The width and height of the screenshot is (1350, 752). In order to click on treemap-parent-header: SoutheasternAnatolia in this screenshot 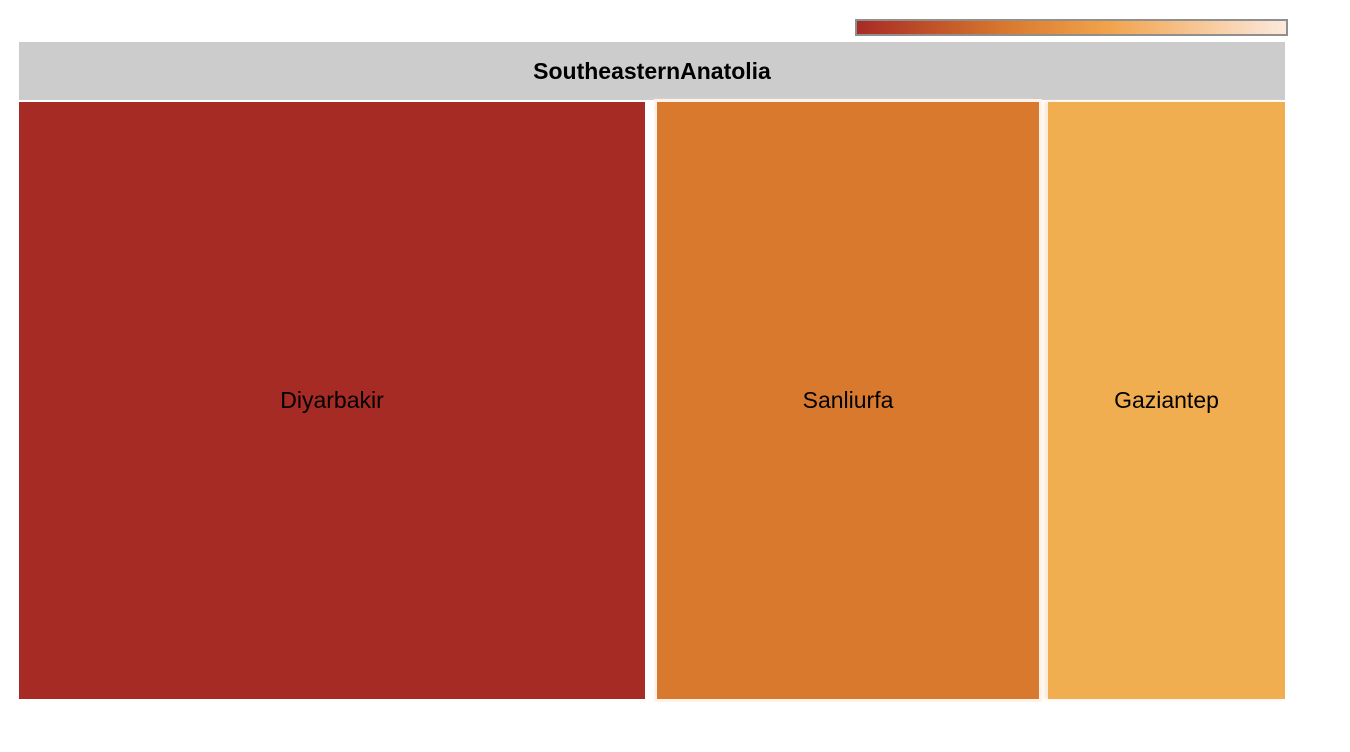, I will do `click(652, 71)`.